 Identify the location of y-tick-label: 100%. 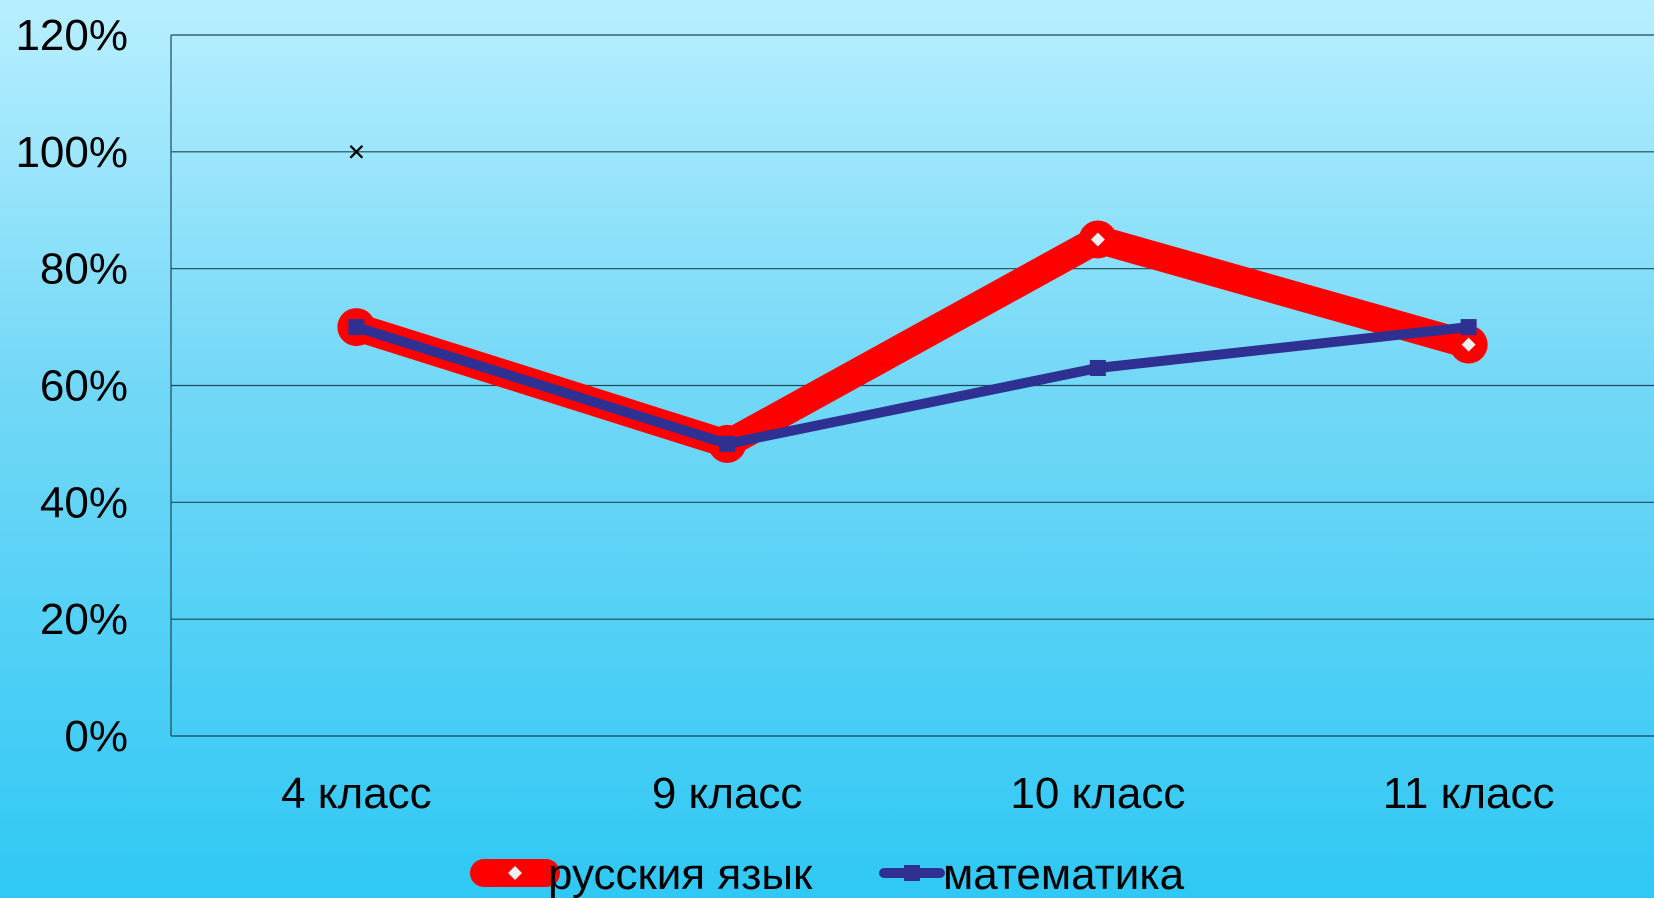
(71, 152).